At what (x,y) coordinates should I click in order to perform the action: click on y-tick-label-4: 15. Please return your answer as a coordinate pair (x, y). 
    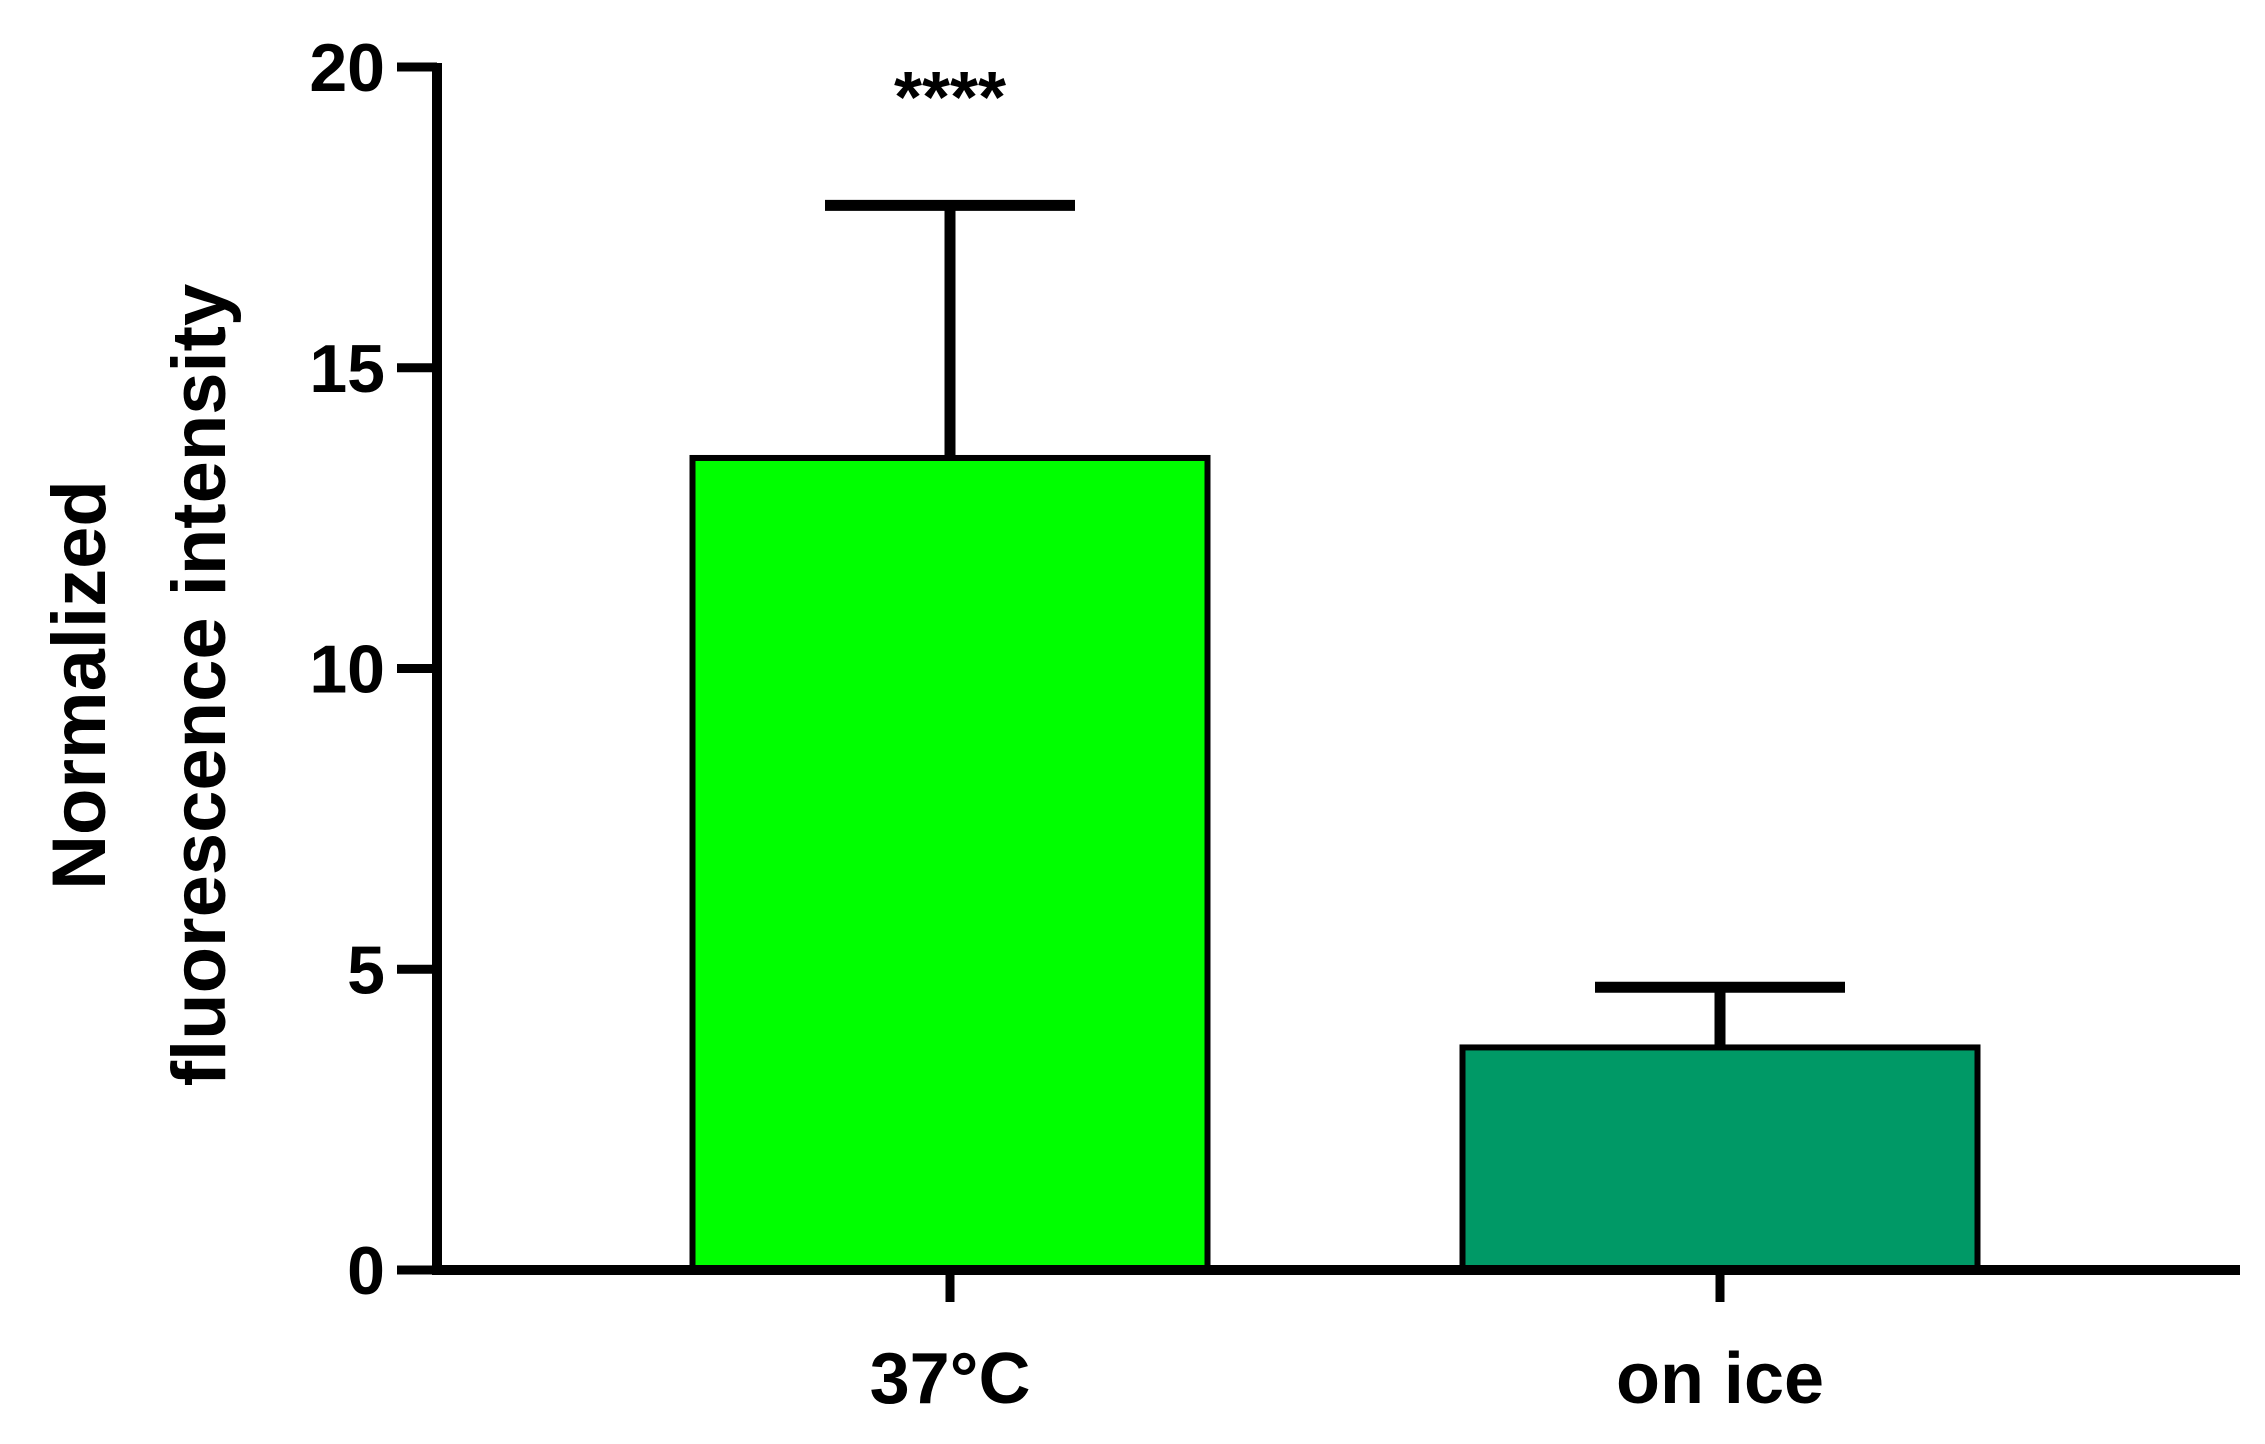
    Looking at the image, I should click on (347, 369).